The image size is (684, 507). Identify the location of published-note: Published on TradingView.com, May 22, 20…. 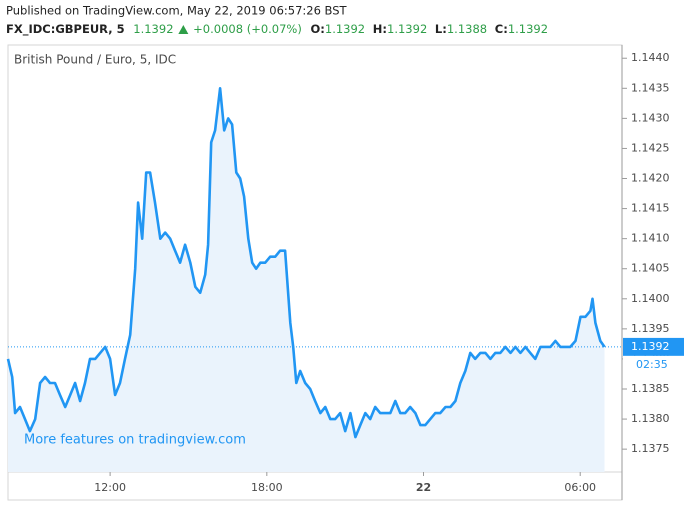
(177, 11).